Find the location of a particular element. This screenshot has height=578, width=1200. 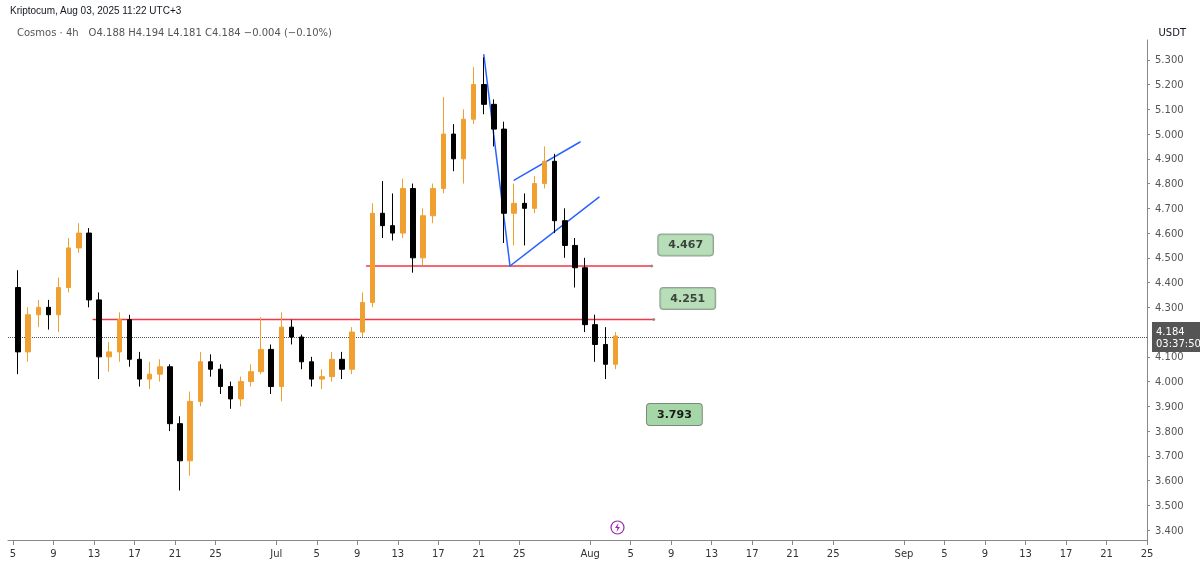

y-tick-label: 3.500 is located at coordinates (1169, 505).